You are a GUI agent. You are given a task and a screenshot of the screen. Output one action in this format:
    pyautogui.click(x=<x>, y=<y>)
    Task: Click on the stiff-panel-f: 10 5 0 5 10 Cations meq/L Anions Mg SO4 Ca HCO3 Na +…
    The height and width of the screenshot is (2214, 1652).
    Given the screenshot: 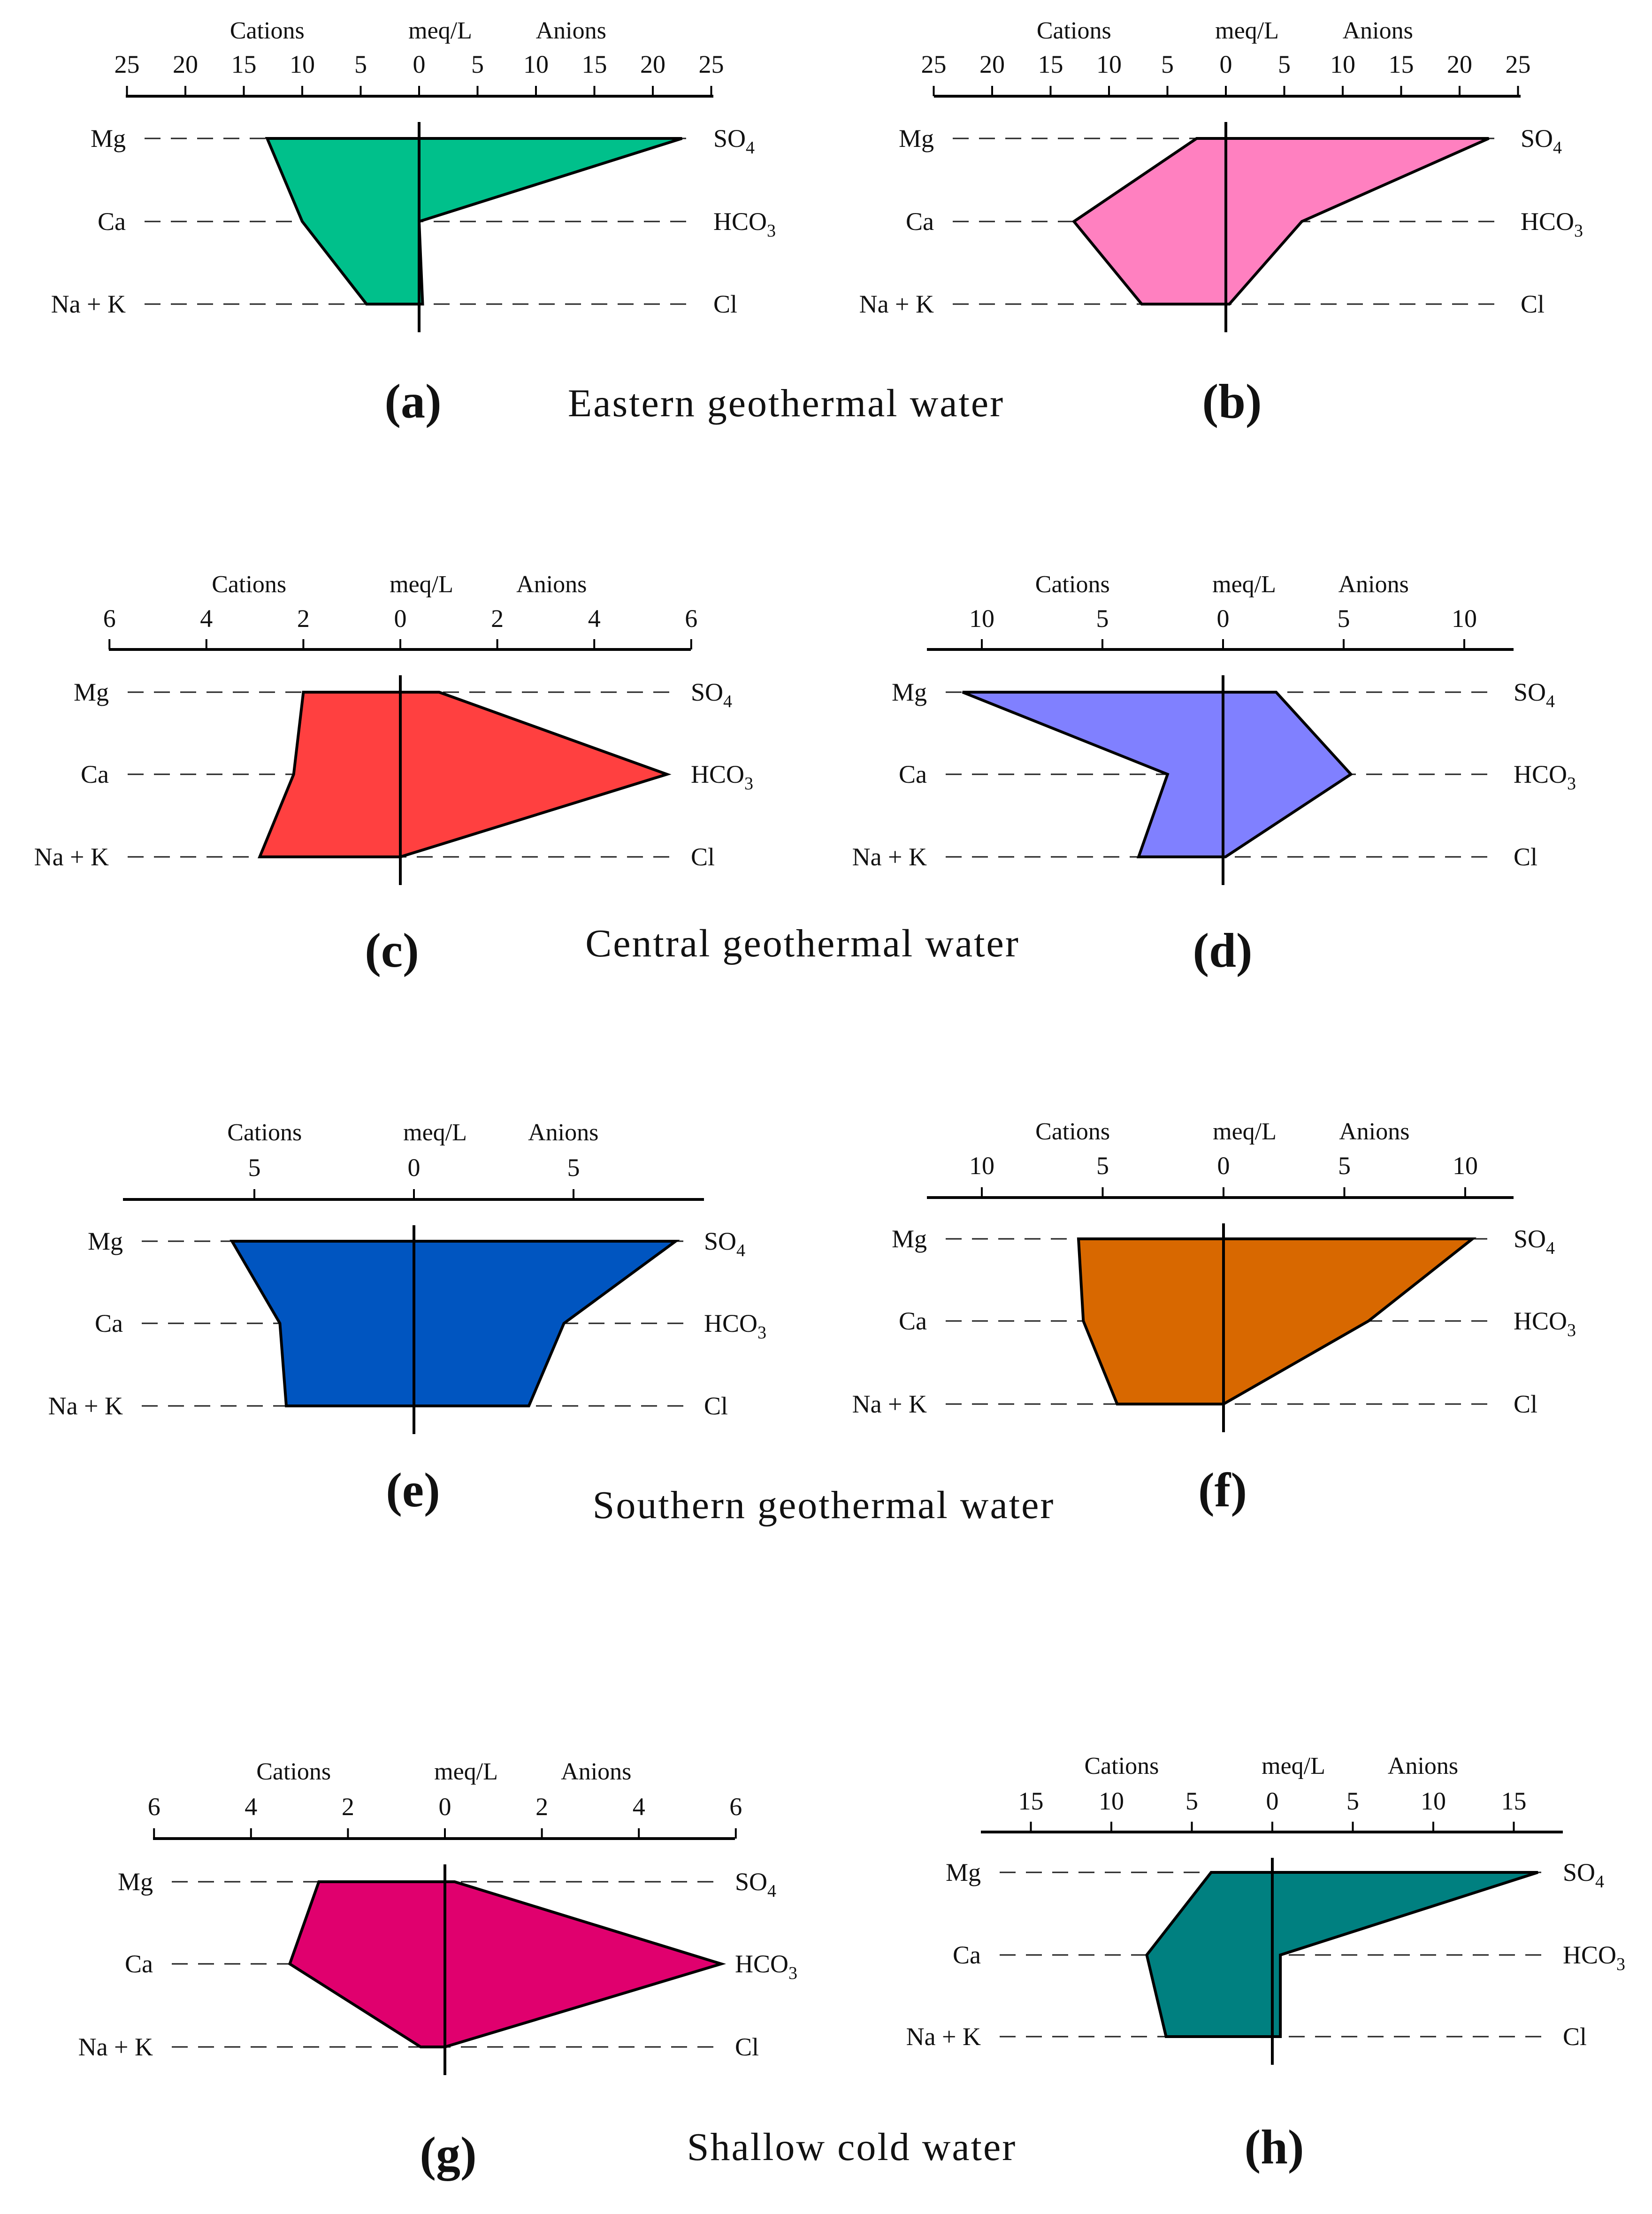 What is the action you would take?
    pyautogui.click(x=1214, y=1317)
    